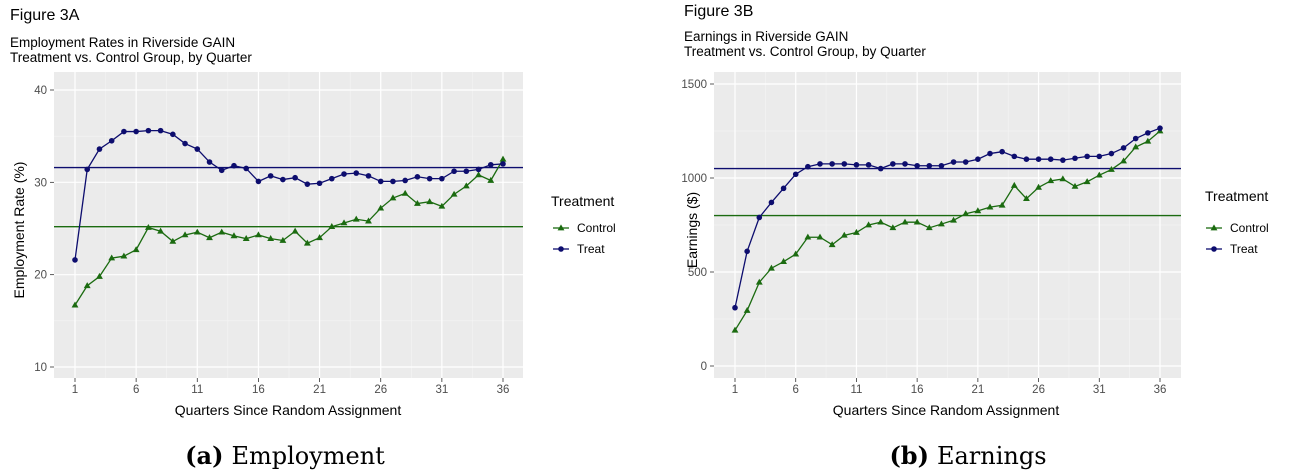 This screenshot has height=475, width=1299. Describe the element at coordinates (288, 410) in the screenshot. I see `x-axis-title-a: Quarters Since Random Assignment` at that location.